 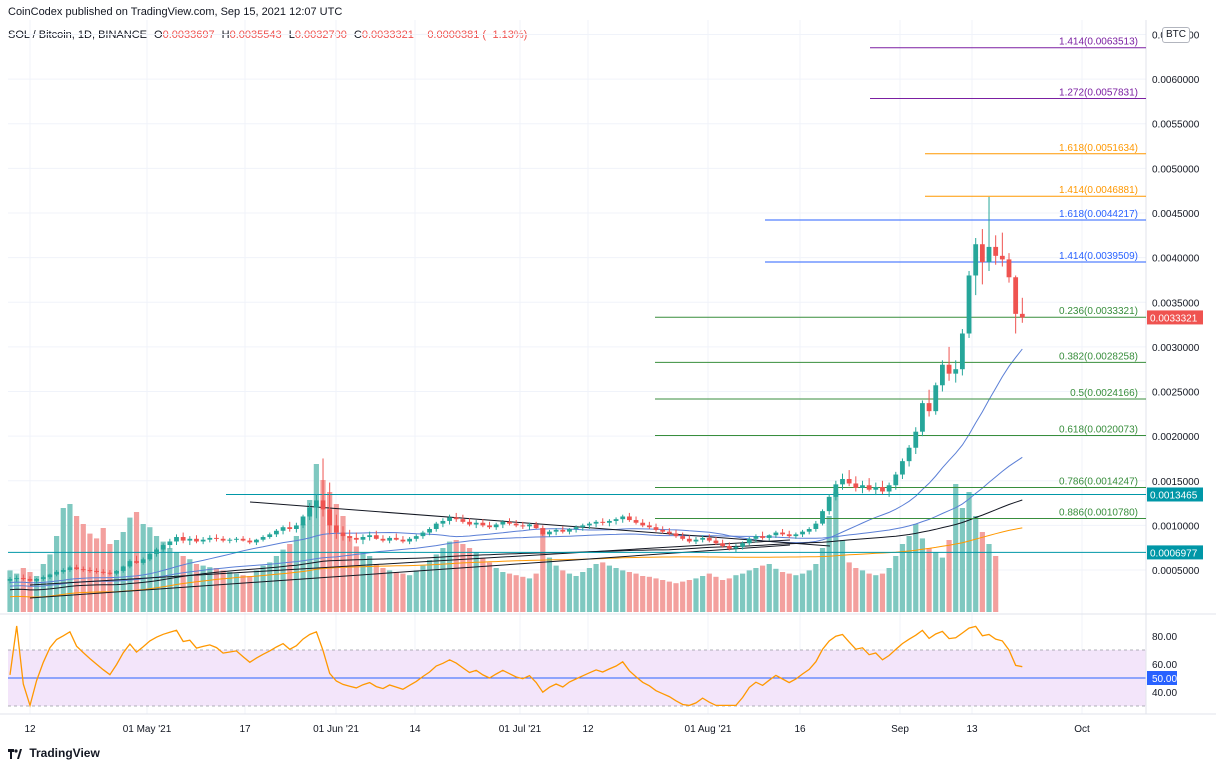 I want to click on symbol-title: SOL / Bitcoin, 1D, BINANCE, so click(x=77, y=35).